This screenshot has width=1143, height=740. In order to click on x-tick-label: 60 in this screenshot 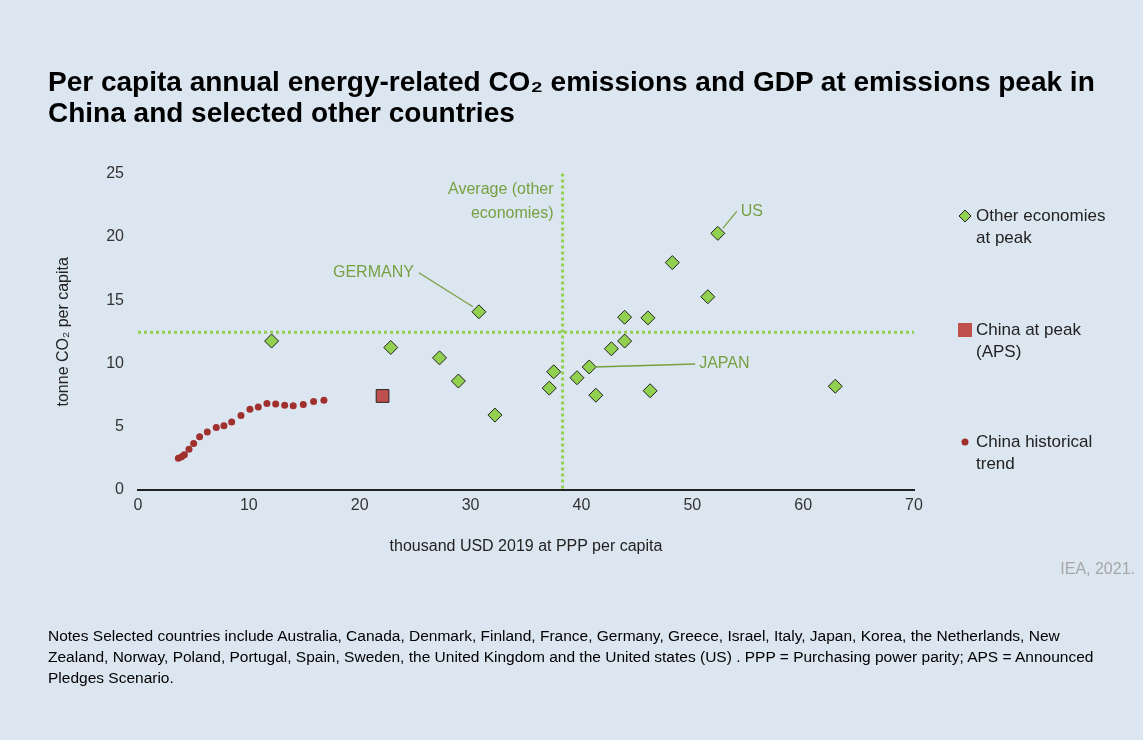, I will do `click(803, 505)`.